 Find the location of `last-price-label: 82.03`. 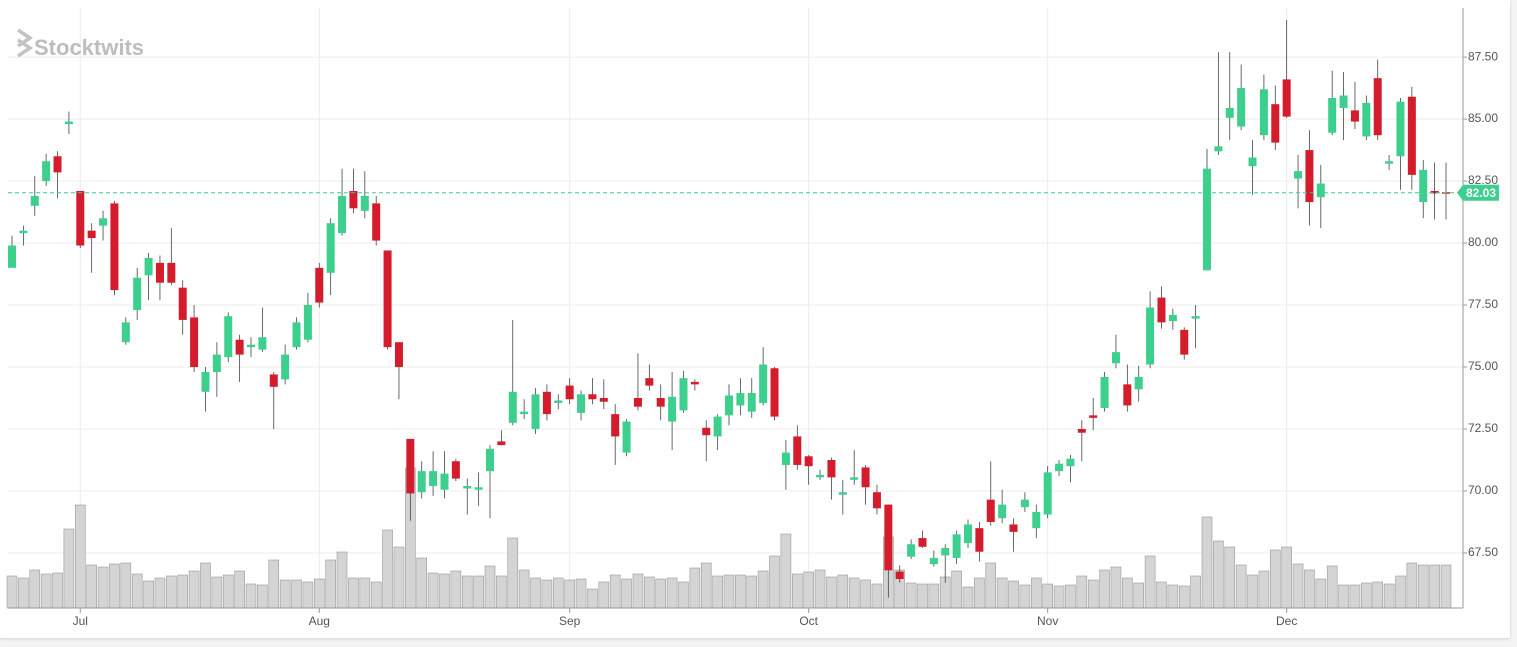

last-price-label: 82.03 is located at coordinates (1481, 193).